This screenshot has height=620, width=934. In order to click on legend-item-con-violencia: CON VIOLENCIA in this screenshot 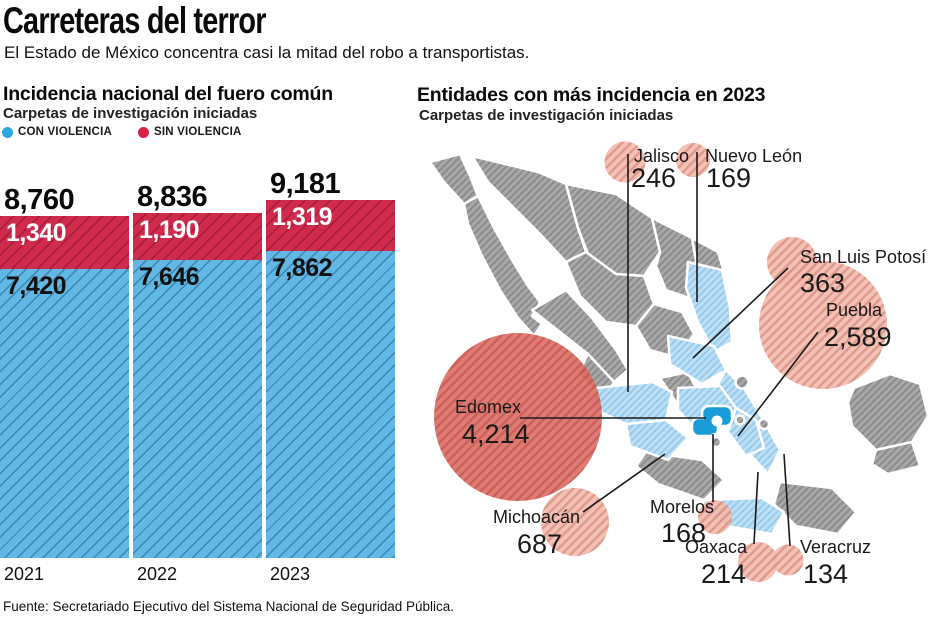, I will do `click(57, 132)`.